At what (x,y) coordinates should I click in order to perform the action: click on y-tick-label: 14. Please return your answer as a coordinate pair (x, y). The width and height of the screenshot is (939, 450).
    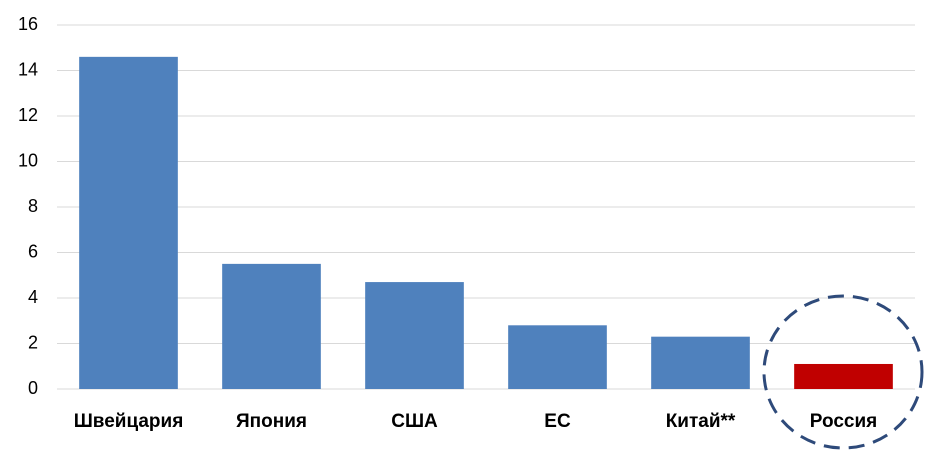
    Looking at the image, I should click on (28, 69).